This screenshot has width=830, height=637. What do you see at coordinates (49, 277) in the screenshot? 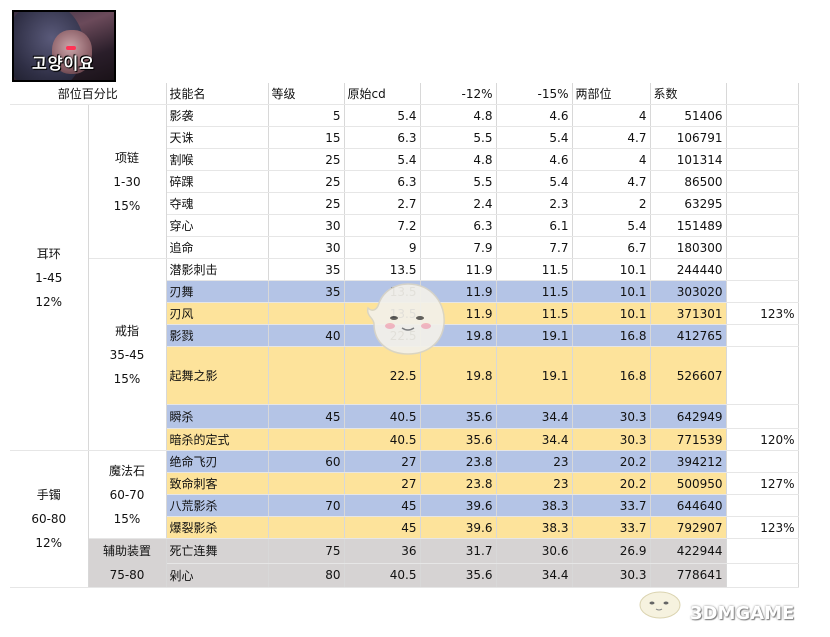
I see `group-earring-line: 1-45` at bounding box center [49, 277].